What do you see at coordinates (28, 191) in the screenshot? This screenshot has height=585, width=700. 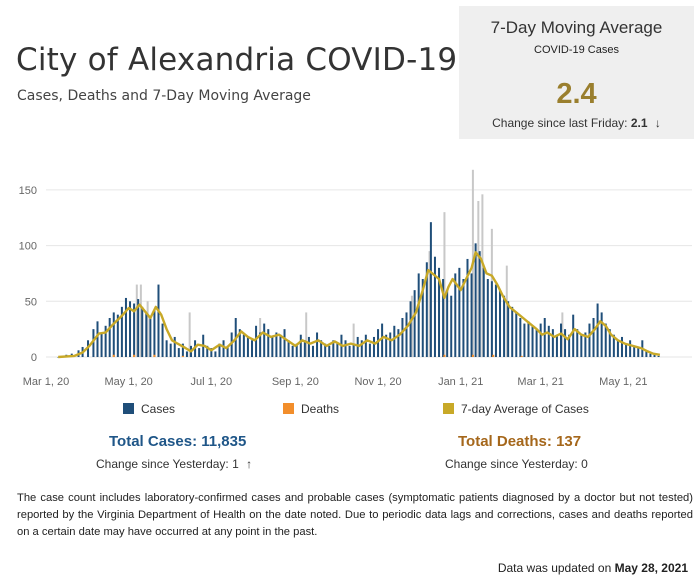 I see `y-tick-label: 150` at bounding box center [28, 191].